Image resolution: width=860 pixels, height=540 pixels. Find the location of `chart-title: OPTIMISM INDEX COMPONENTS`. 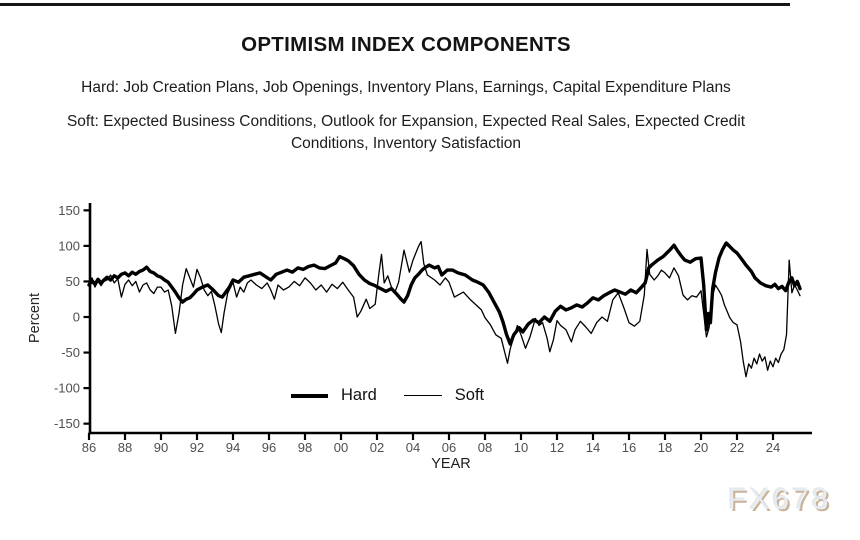

chart-title: OPTIMISM INDEX COMPONENTS is located at coordinates (406, 44).